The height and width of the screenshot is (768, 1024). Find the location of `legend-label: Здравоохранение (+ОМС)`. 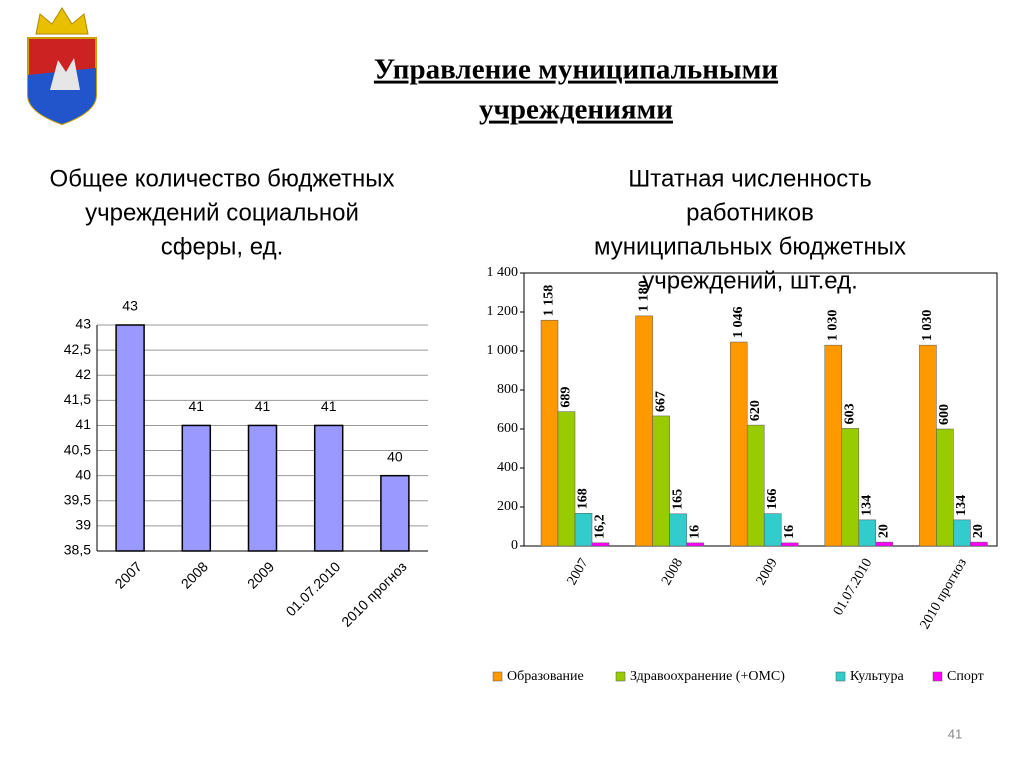

legend-label: Здравоохранение (+ОМС) is located at coordinates (707, 676).